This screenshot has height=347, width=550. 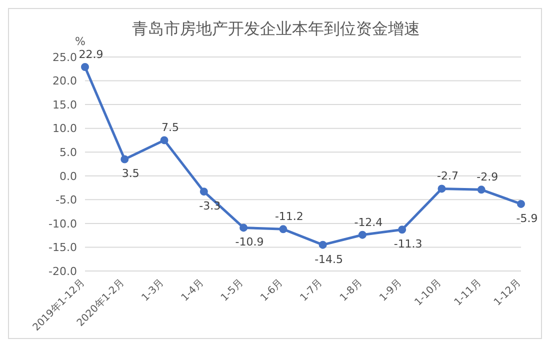 I want to click on y-tick-label: 10.0, so click(x=64, y=129).